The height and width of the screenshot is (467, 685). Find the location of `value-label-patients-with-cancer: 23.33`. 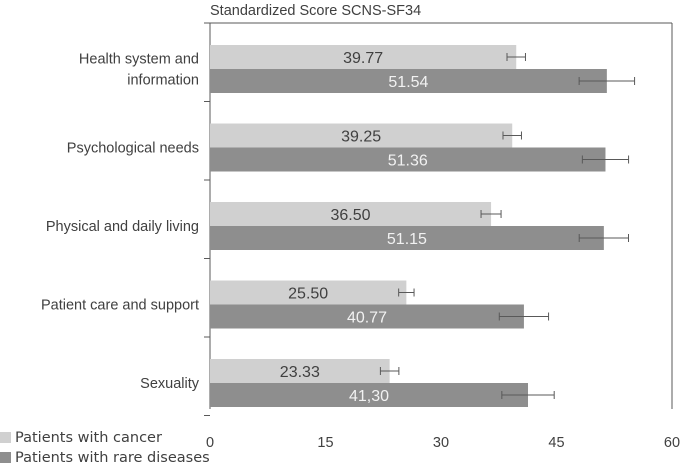

value-label-patients-with-cancer: 23.33 is located at coordinates (300, 372).